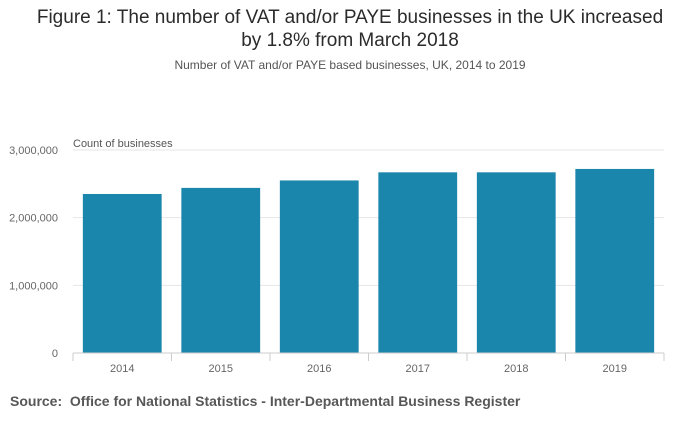 Image resolution: width=700 pixels, height=426 pixels. Describe the element at coordinates (33, 219) in the screenshot. I see `y-tick-label: 2,000,000` at that location.